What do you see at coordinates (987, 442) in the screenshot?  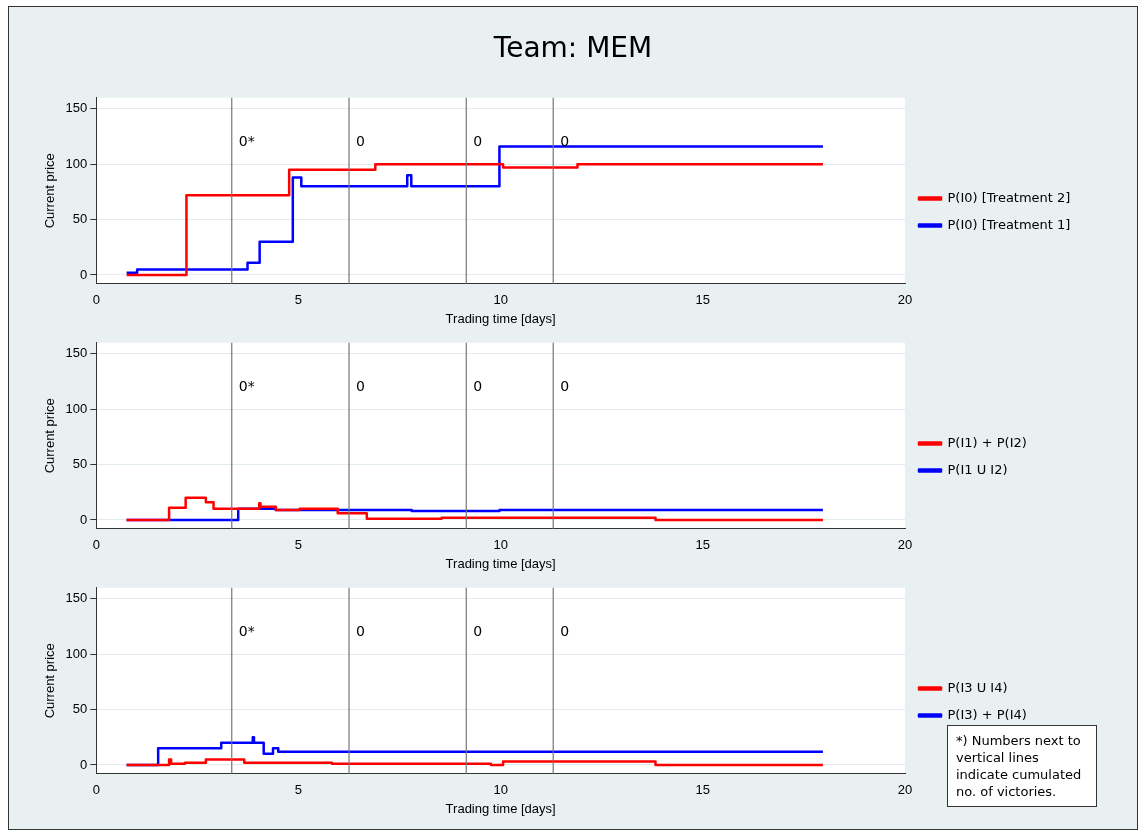 I see `legend-label: P(I1) + P(I2)` at bounding box center [987, 442].